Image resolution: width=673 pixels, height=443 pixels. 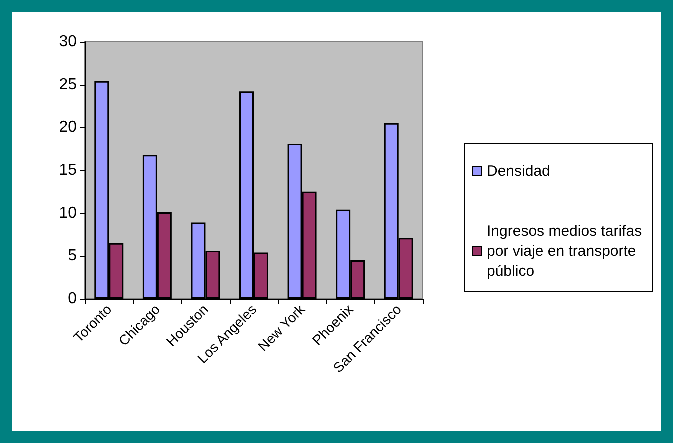 What do you see at coordinates (518, 171) in the screenshot?
I see `legend-label: Densidad` at bounding box center [518, 171].